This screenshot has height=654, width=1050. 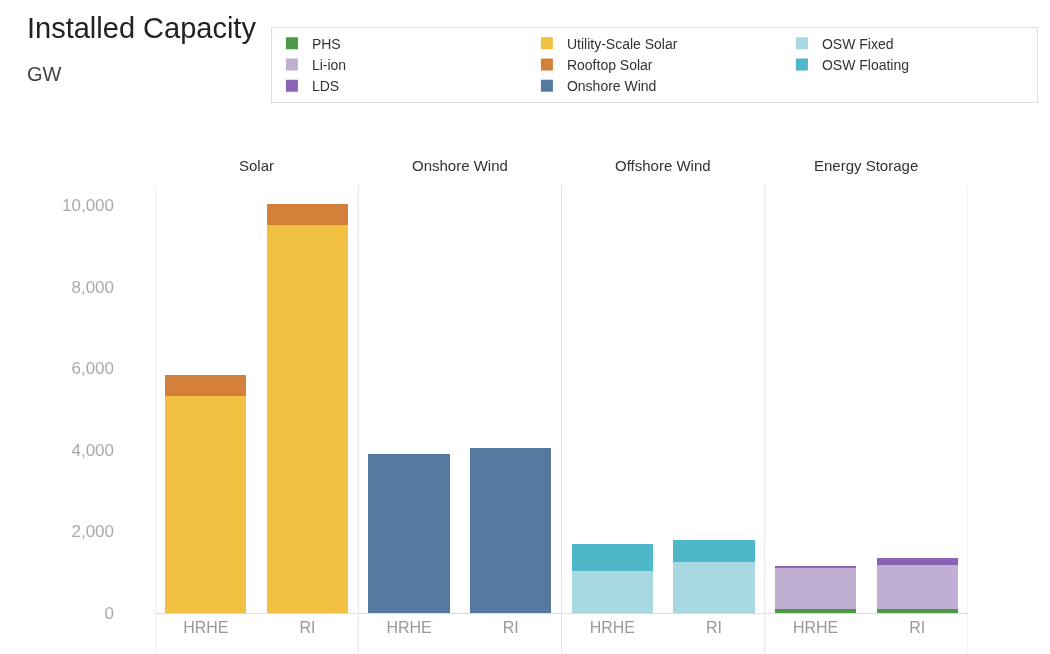 What do you see at coordinates (611, 86) in the screenshot?
I see `legend-label: Onshore Wind` at bounding box center [611, 86].